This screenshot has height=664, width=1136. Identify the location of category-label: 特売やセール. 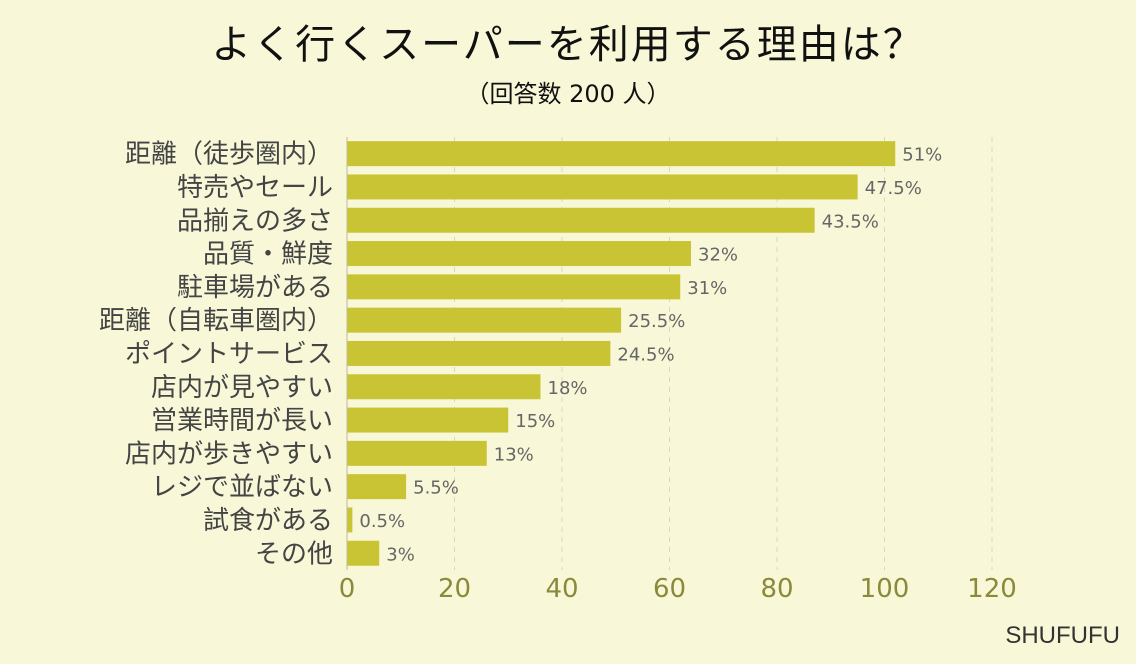
(255, 188).